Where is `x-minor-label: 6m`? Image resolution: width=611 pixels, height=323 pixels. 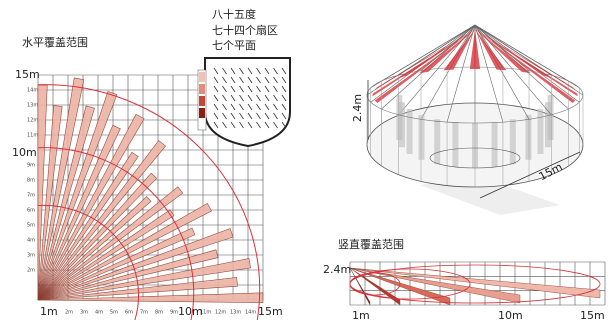
x-minor-label: 6m is located at coordinates (129, 313).